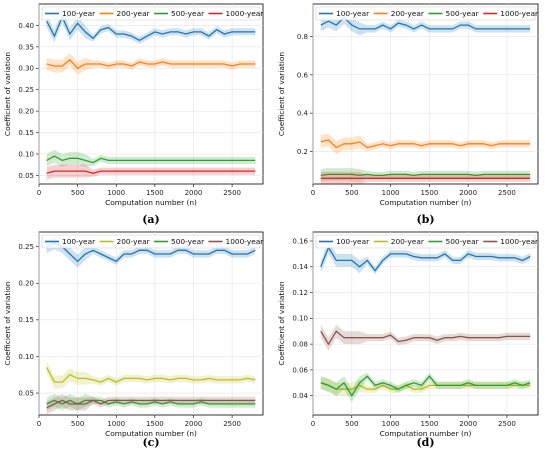 This screenshot has height=454, width=550. Describe the element at coordinates (300, 241) in the screenshot. I see `y-tick-label: 0.16` at that location.